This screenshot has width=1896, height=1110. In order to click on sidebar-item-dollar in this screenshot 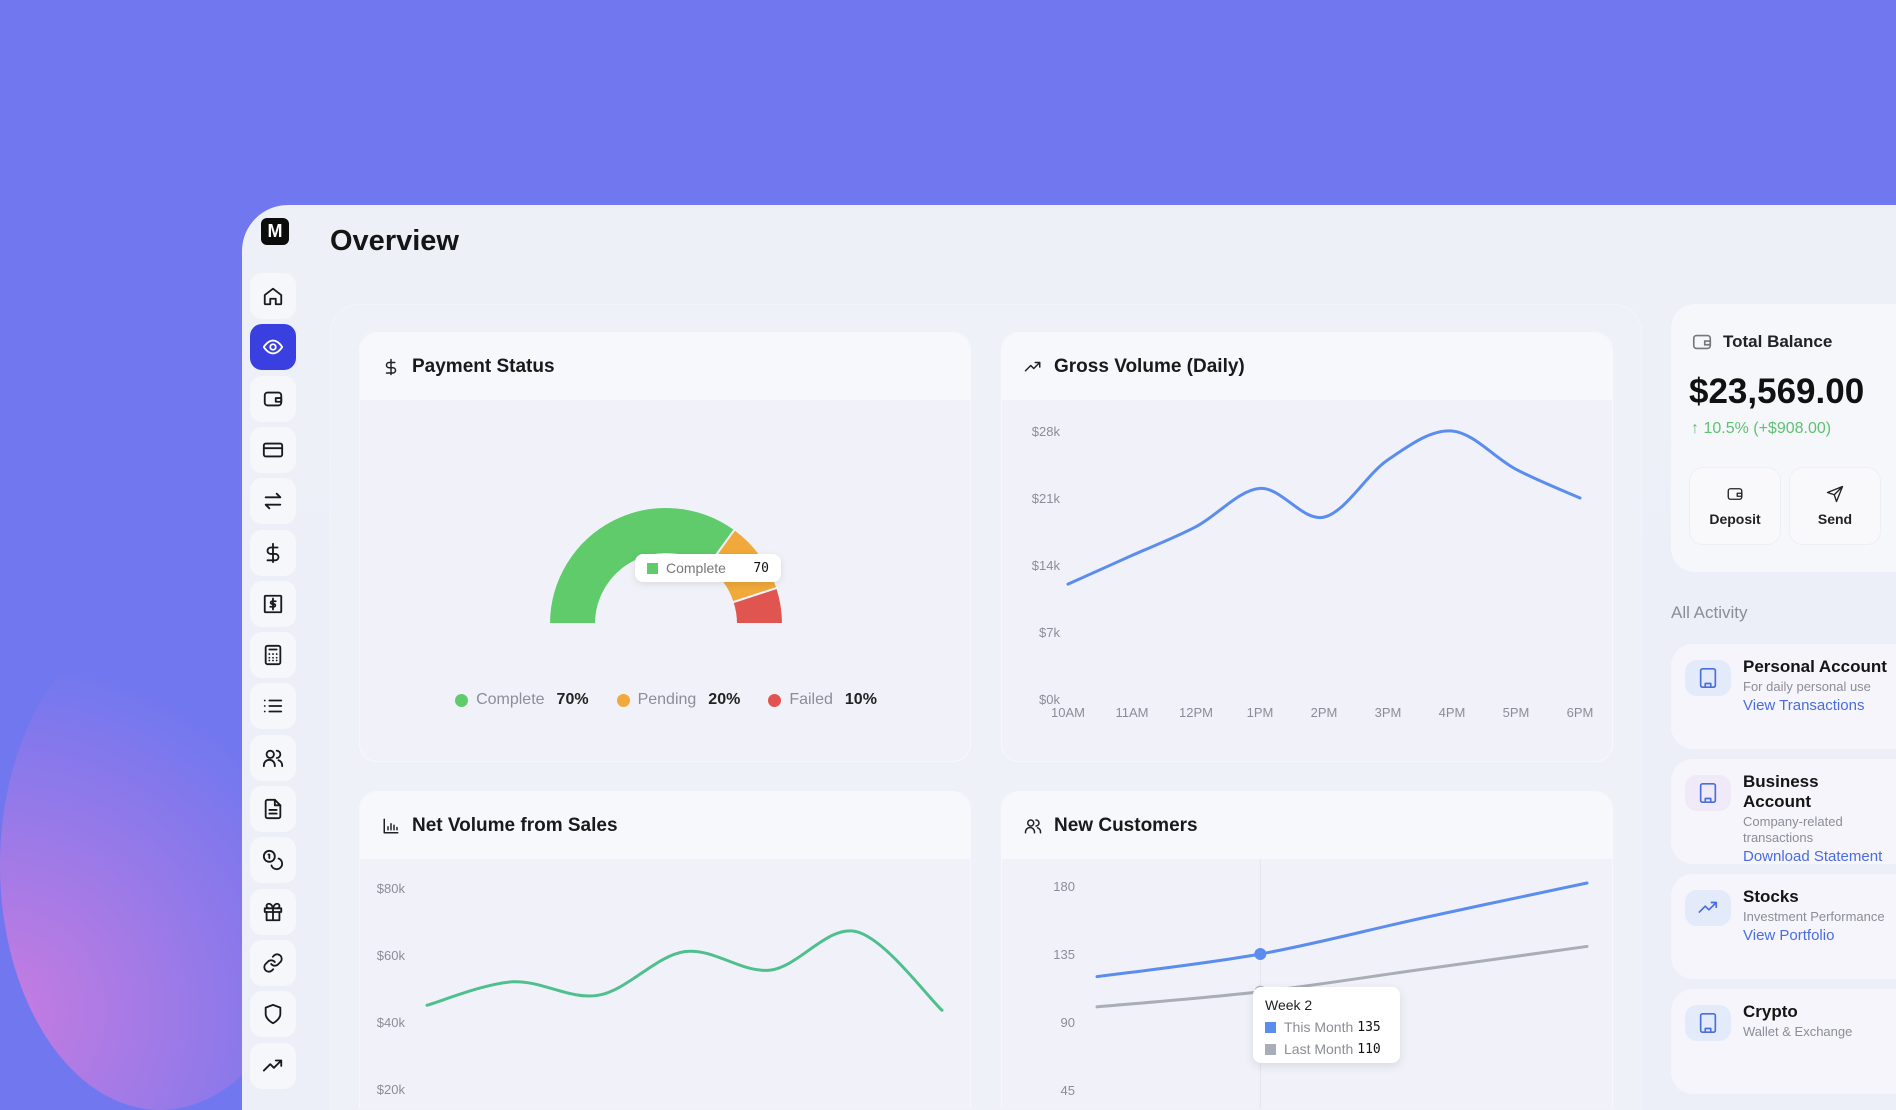, I will do `click(273, 552)`.